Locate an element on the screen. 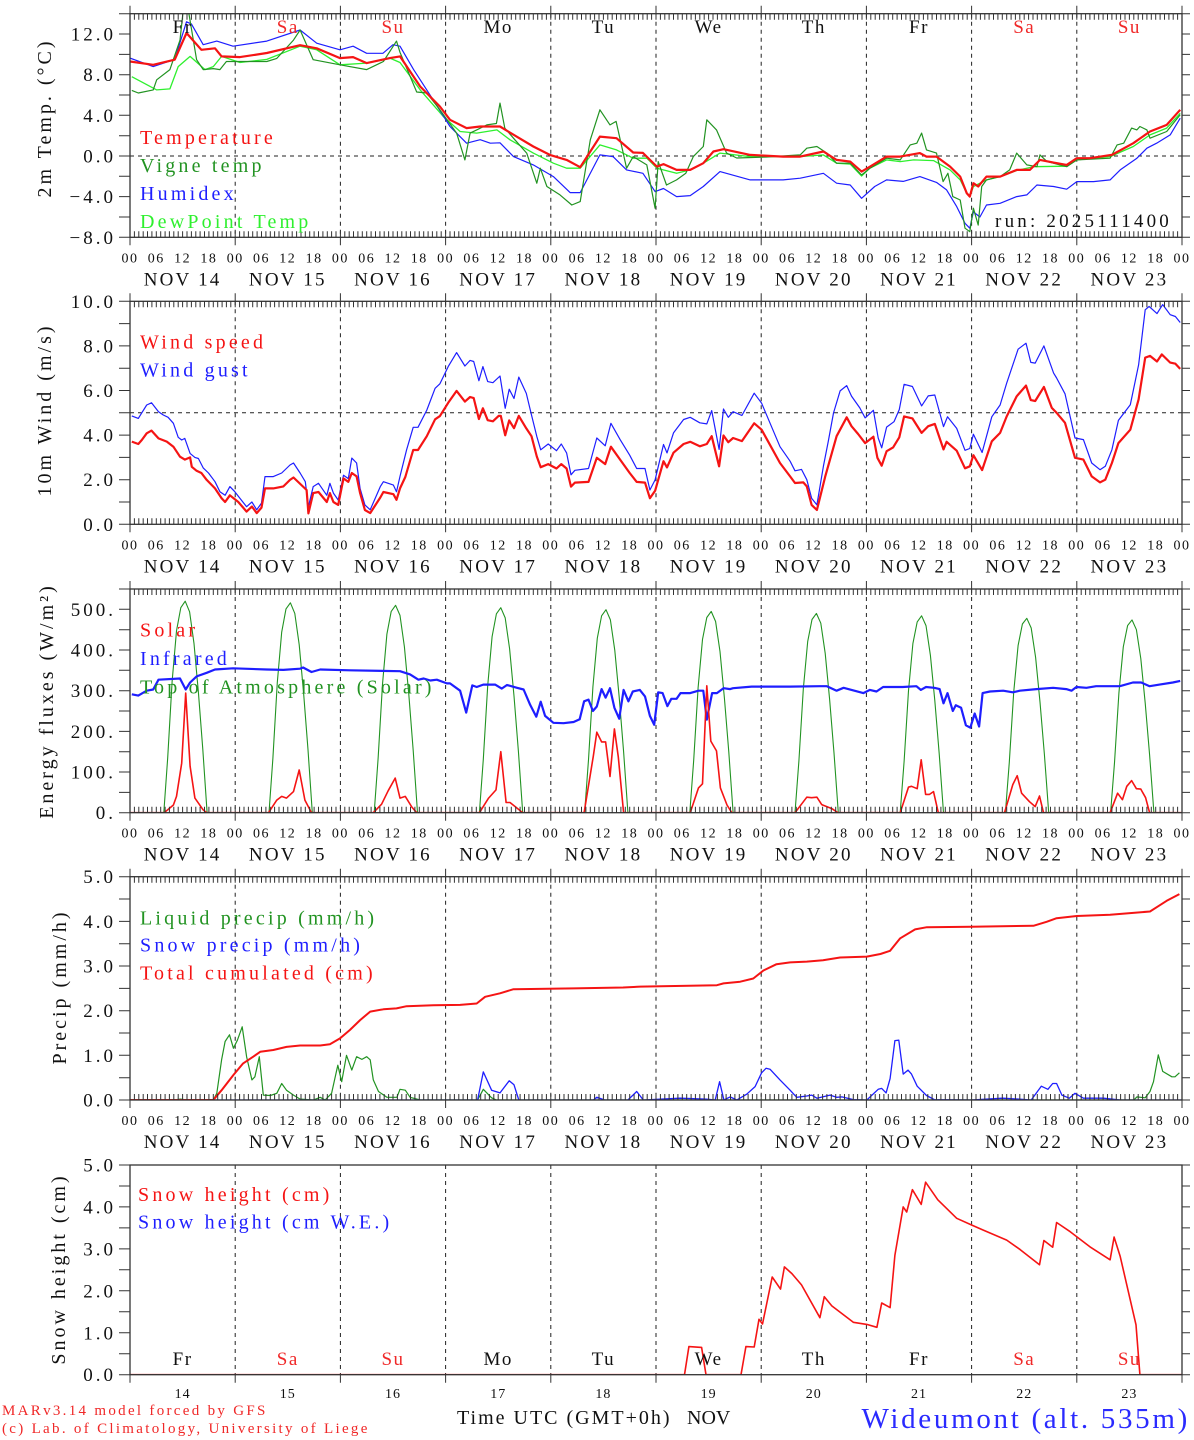  y-tick-label: 6.0 is located at coordinates (99, 391).